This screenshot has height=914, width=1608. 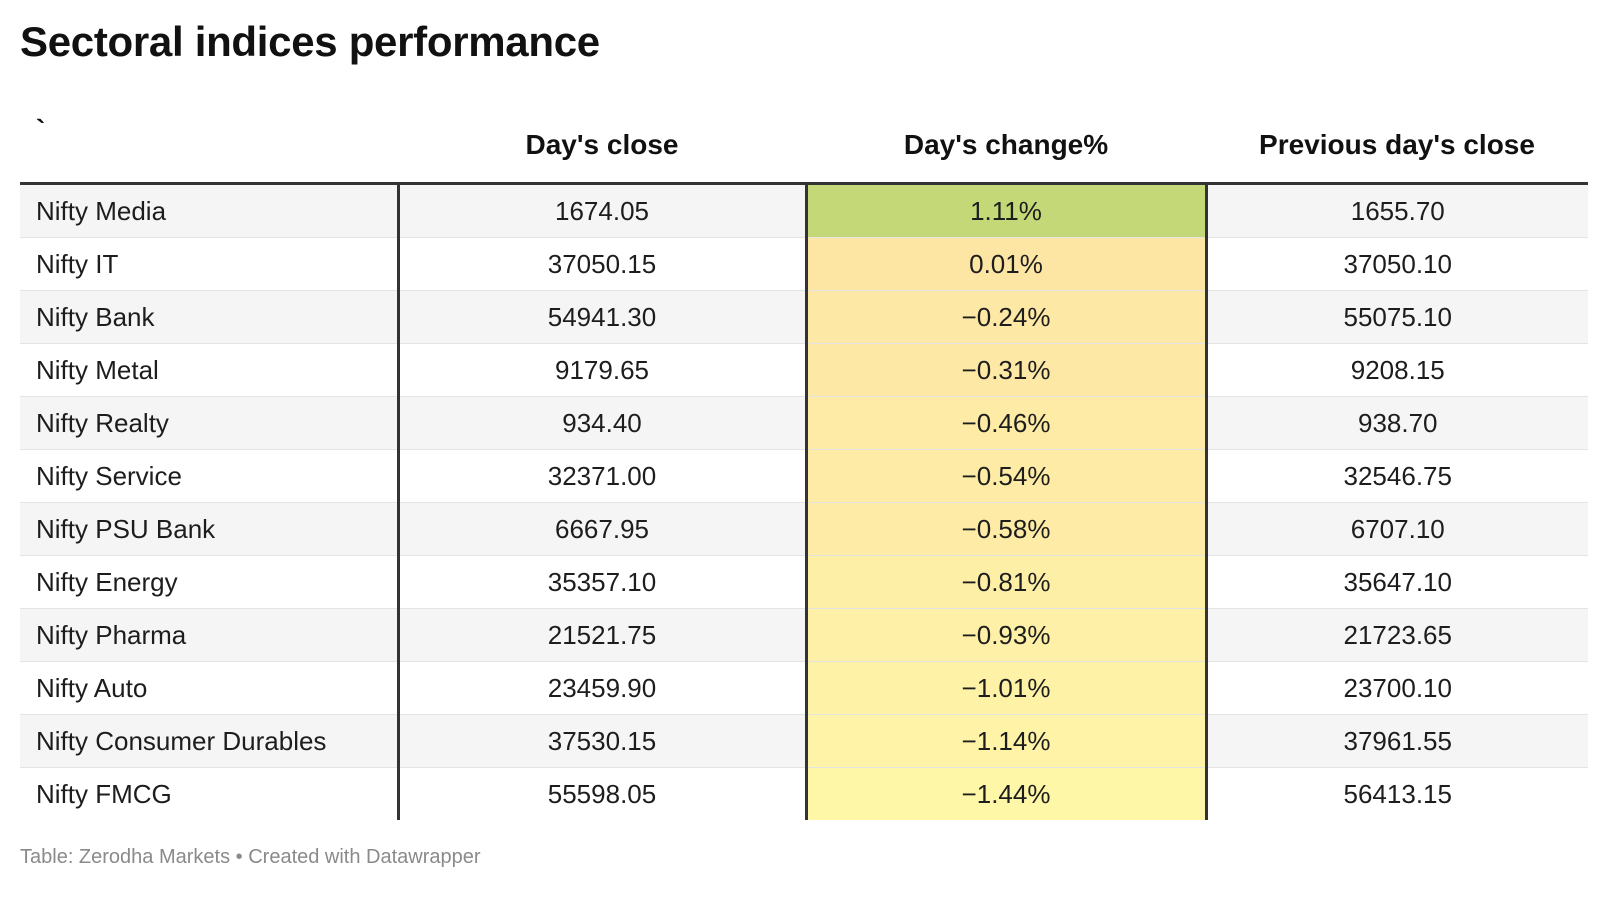 I want to click on days-close-cell: 9179.65, so click(x=601, y=370).